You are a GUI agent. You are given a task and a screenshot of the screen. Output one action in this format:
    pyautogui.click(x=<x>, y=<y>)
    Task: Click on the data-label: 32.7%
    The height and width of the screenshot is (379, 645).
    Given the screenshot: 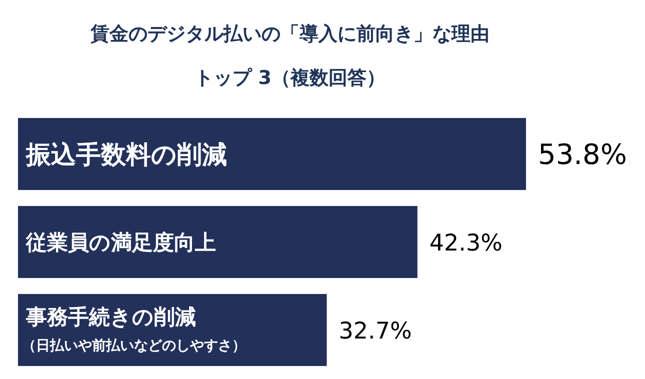 What is the action you would take?
    pyautogui.click(x=375, y=331)
    